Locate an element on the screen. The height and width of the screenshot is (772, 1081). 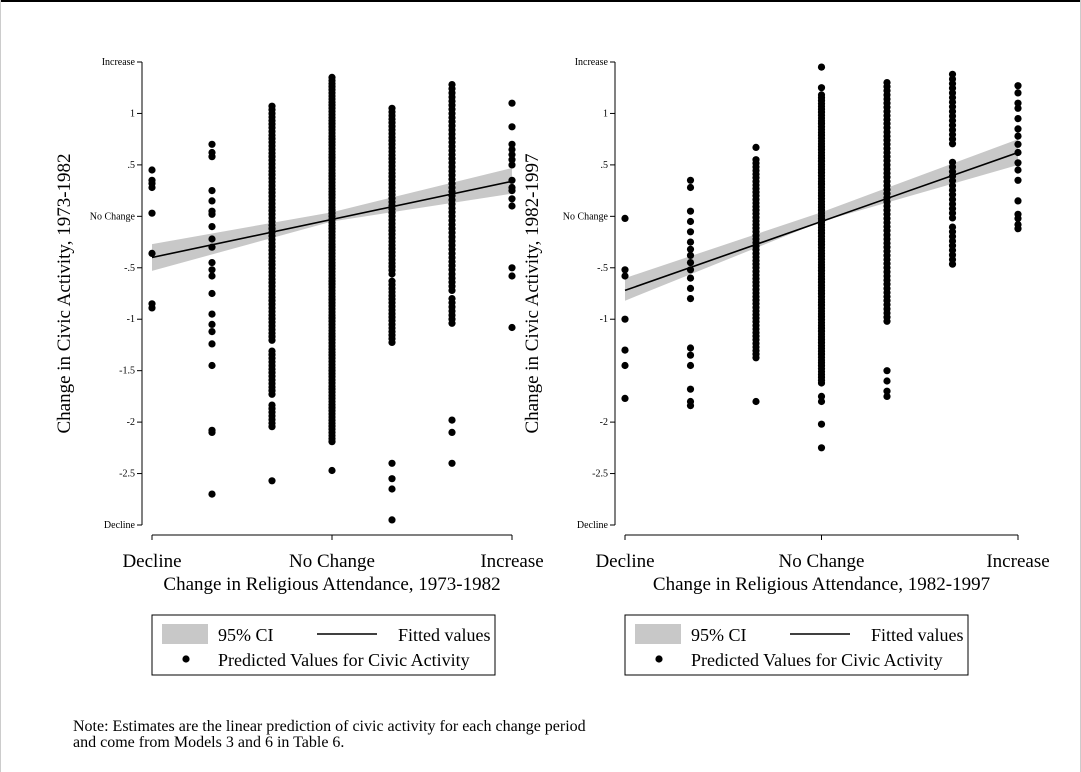
legend-point-swatch is located at coordinates (186, 659).